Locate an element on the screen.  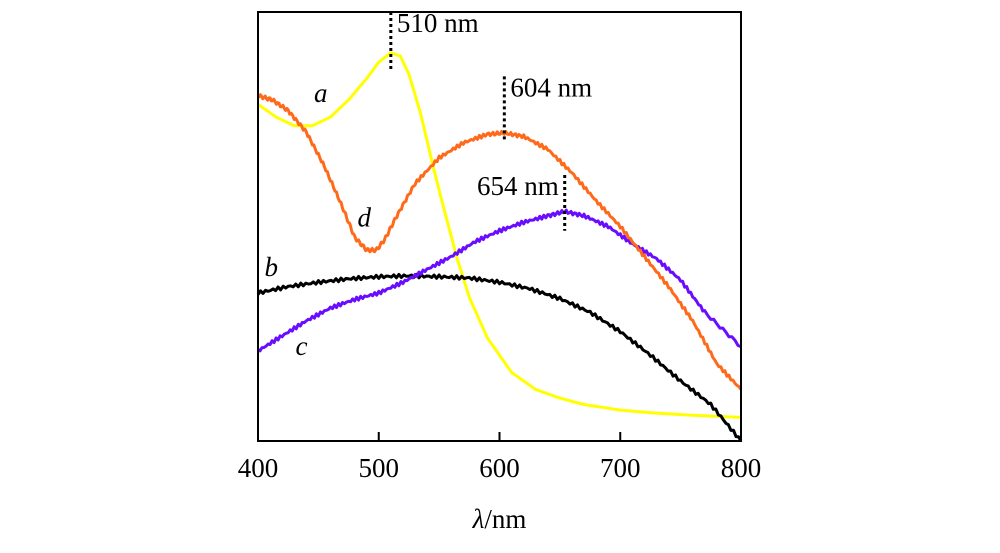
series-labels: a b c d is located at coordinates (318, 219).